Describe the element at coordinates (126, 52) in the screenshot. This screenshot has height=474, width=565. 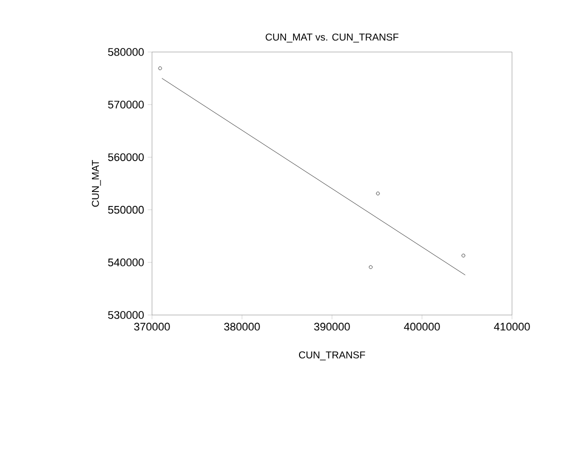
I see `y-tick-label: 580000` at that location.